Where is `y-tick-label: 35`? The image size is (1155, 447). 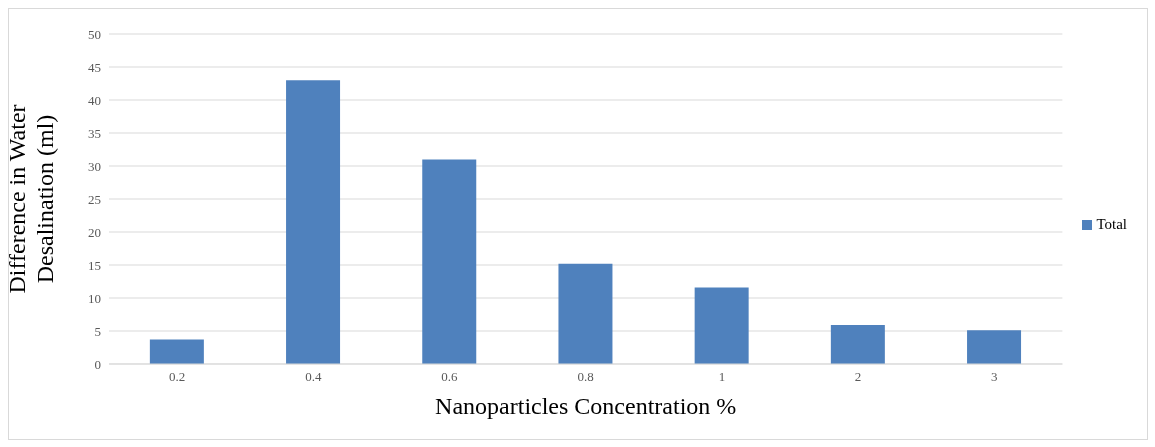 y-tick-label: 35 is located at coordinates (94, 133).